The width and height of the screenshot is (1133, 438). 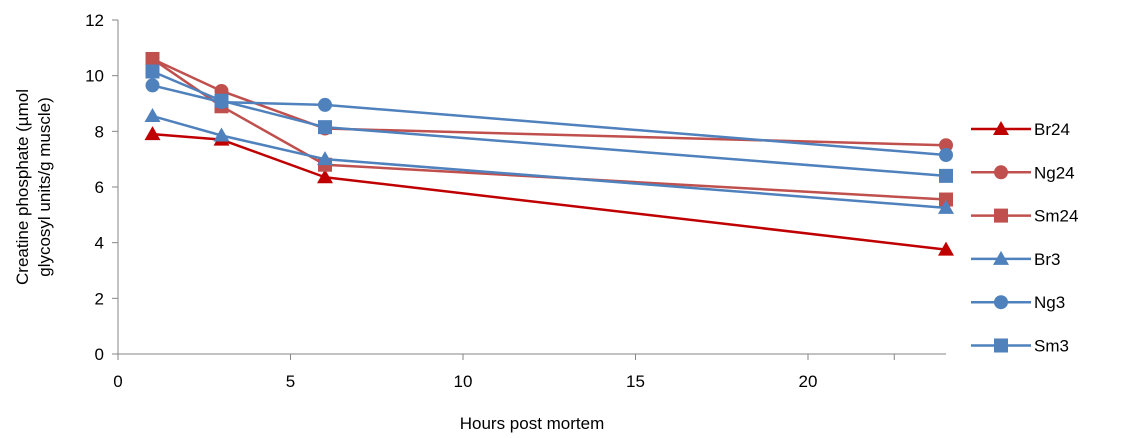 I want to click on y-axis-title-line-1: Creatine phosphate (µmol, so click(x=22, y=187).